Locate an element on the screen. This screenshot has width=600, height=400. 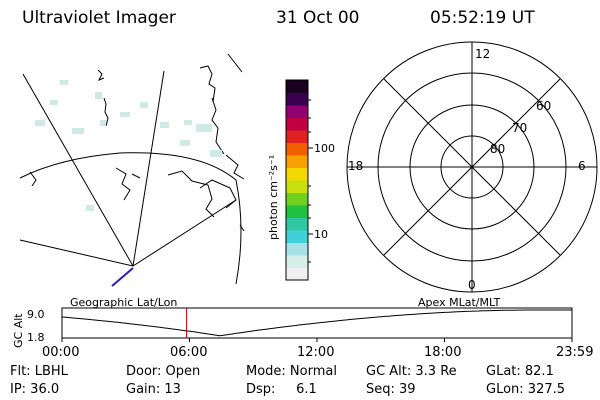
lat-label-80: 80 is located at coordinates (497, 149).